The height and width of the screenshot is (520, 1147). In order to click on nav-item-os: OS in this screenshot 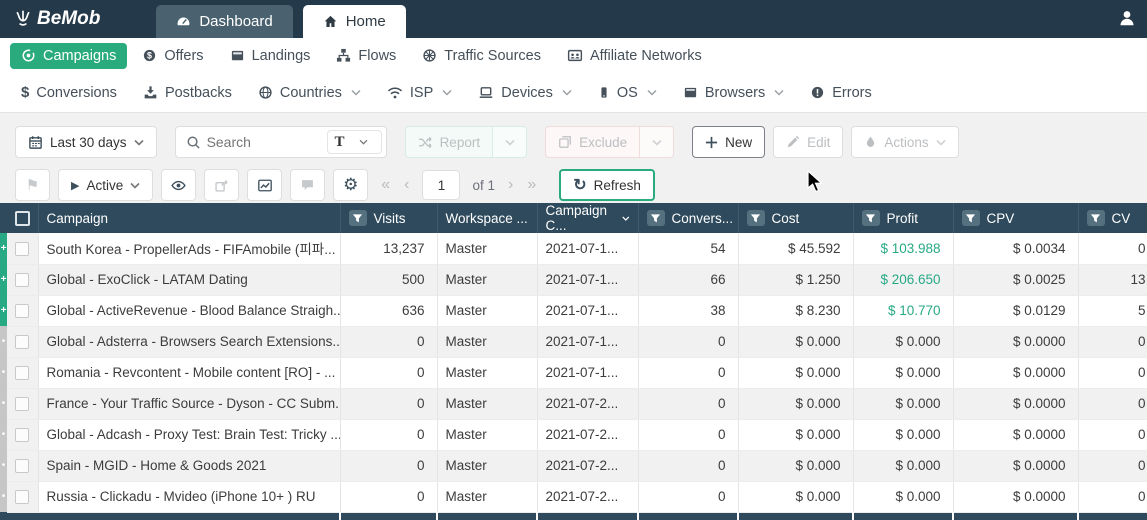, I will do `click(627, 93)`.